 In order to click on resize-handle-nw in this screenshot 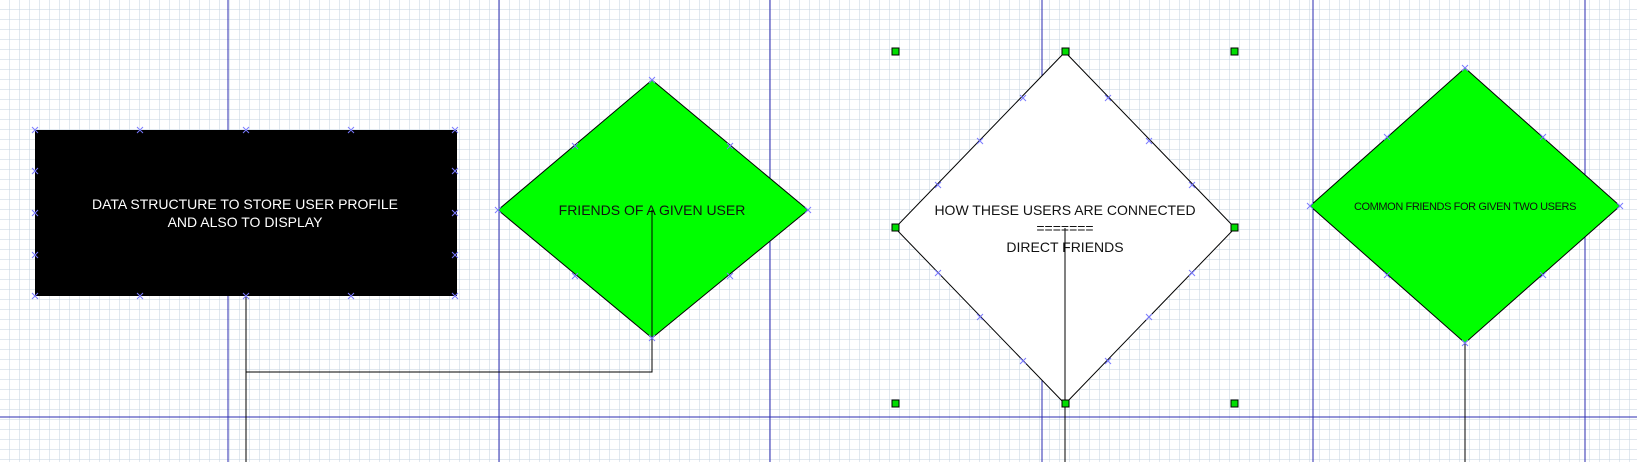, I will do `click(895, 51)`.